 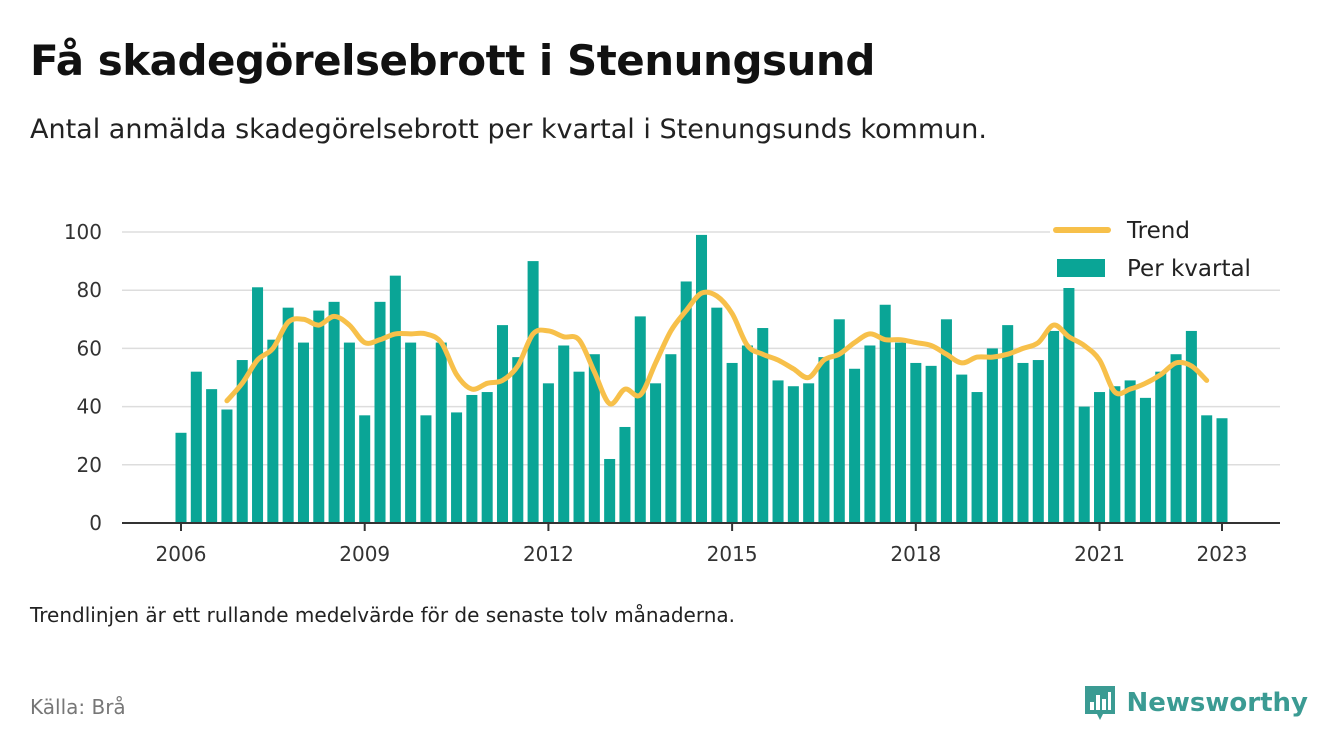 What do you see at coordinates (452, 60) in the screenshot?
I see `chart-title: Få skadegörelsebrott i Stenungsund` at bounding box center [452, 60].